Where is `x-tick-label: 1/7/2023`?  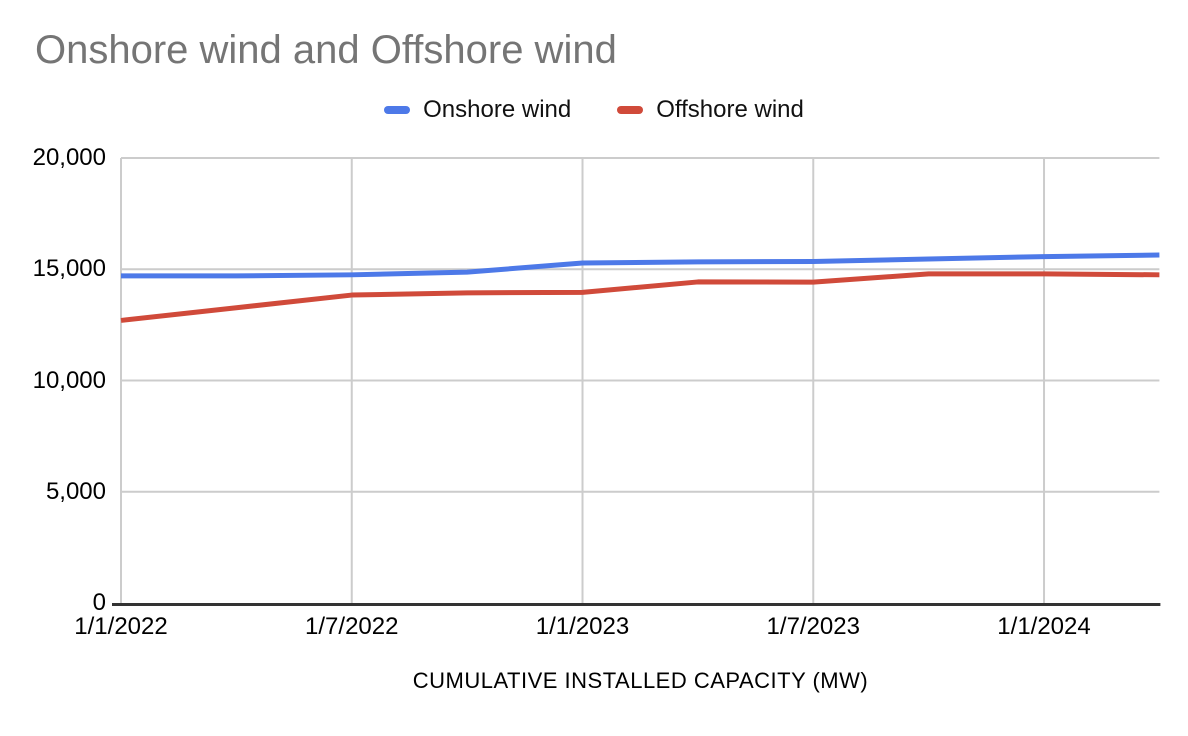
x-tick-label: 1/7/2023 is located at coordinates (813, 626).